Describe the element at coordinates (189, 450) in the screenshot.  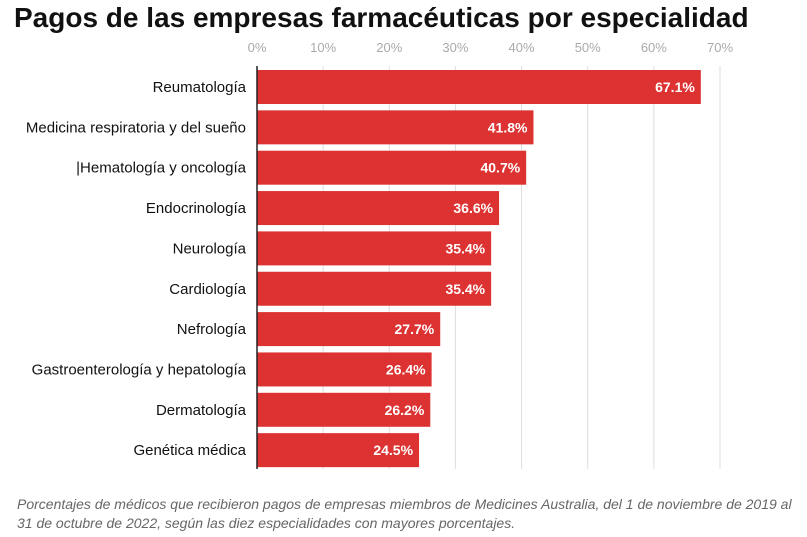
I see `category-label: Genética médica` at that location.